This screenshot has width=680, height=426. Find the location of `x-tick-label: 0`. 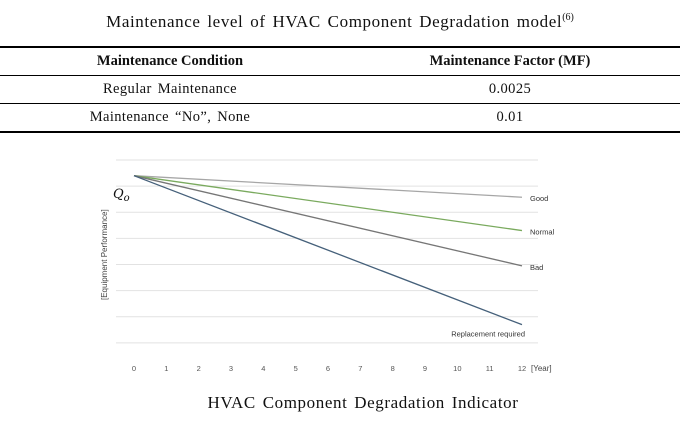

x-tick-label: 0 is located at coordinates (134, 368).